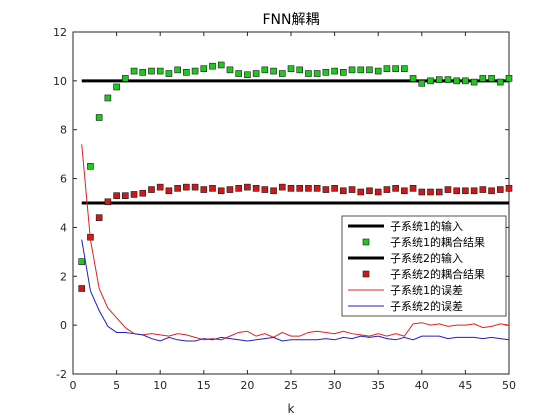 The image size is (560, 420). Describe the element at coordinates (291, 385) in the screenshot. I see `x-tick-label: 25` at that location.